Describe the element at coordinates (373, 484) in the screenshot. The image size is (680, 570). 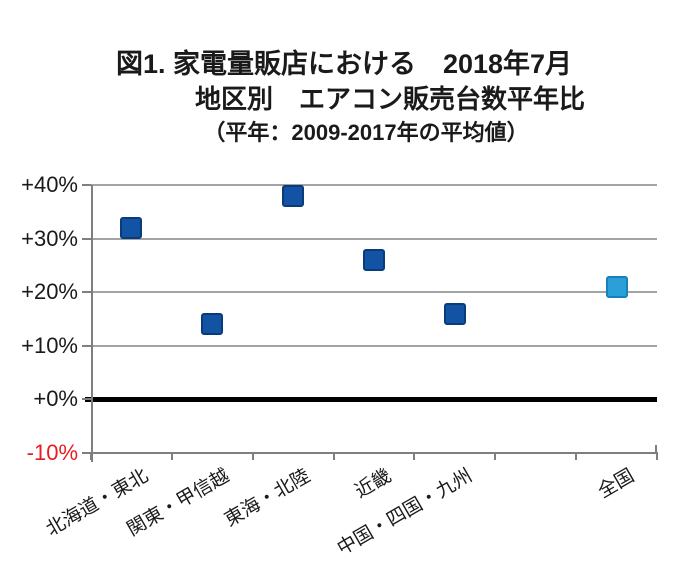
I see `x-axis-category-label: 近畿` at that location.